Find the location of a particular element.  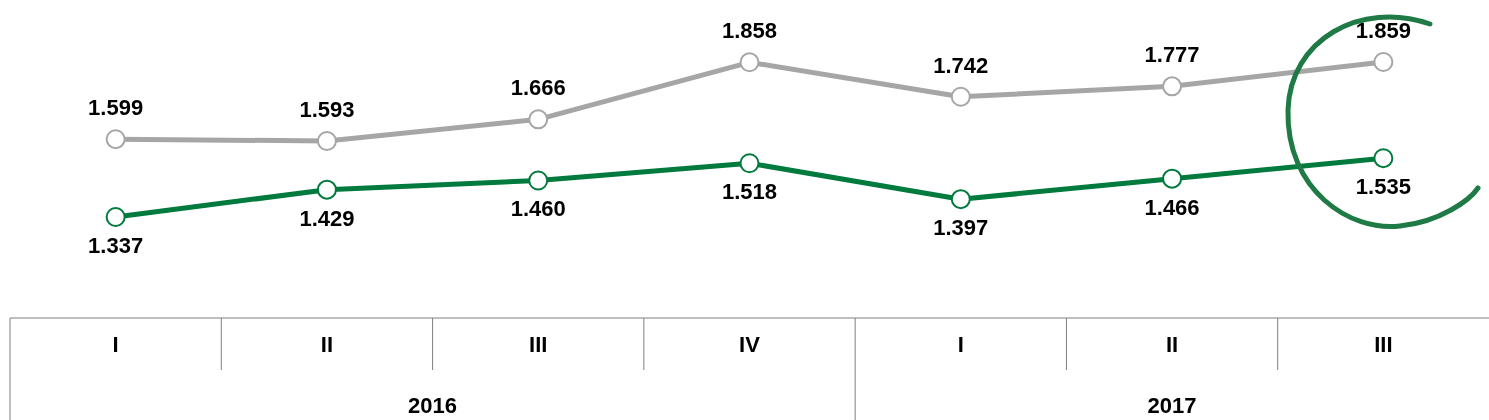

data-label: 1.858 is located at coordinates (749, 31).